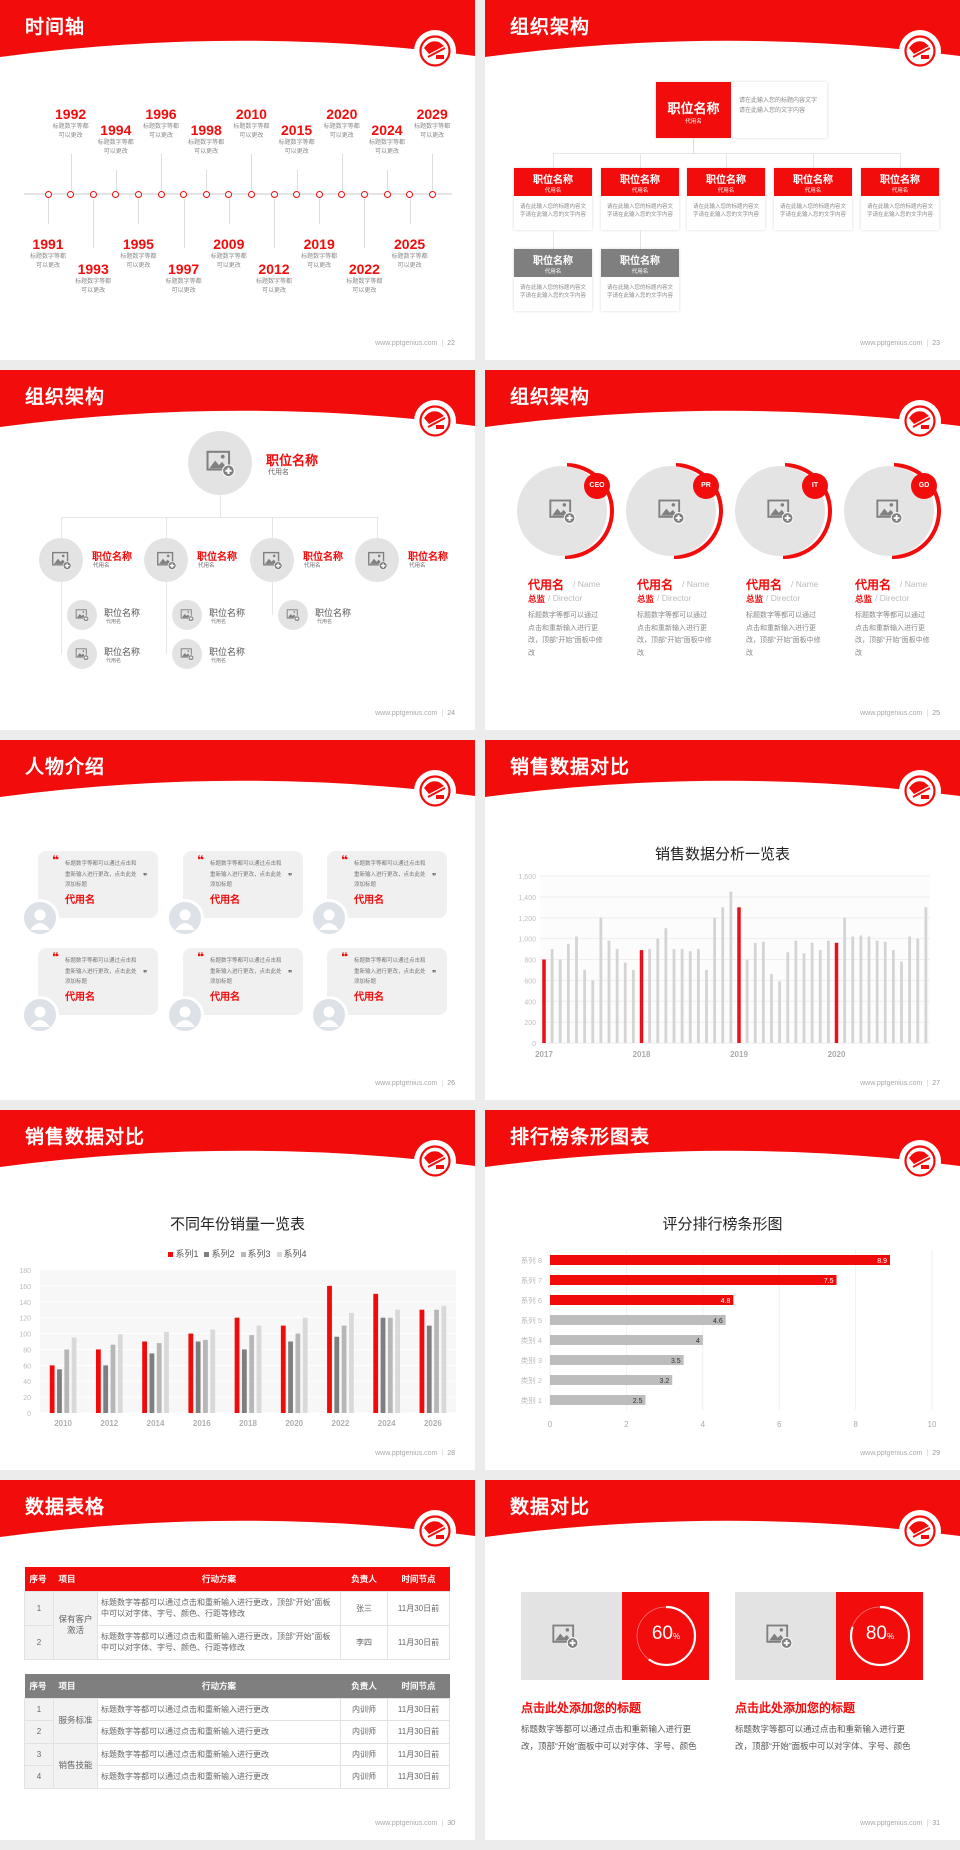 Image resolution: width=960 pixels, height=1850 pixels. I want to click on org-small-title: 职位名称, so click(227, 652).